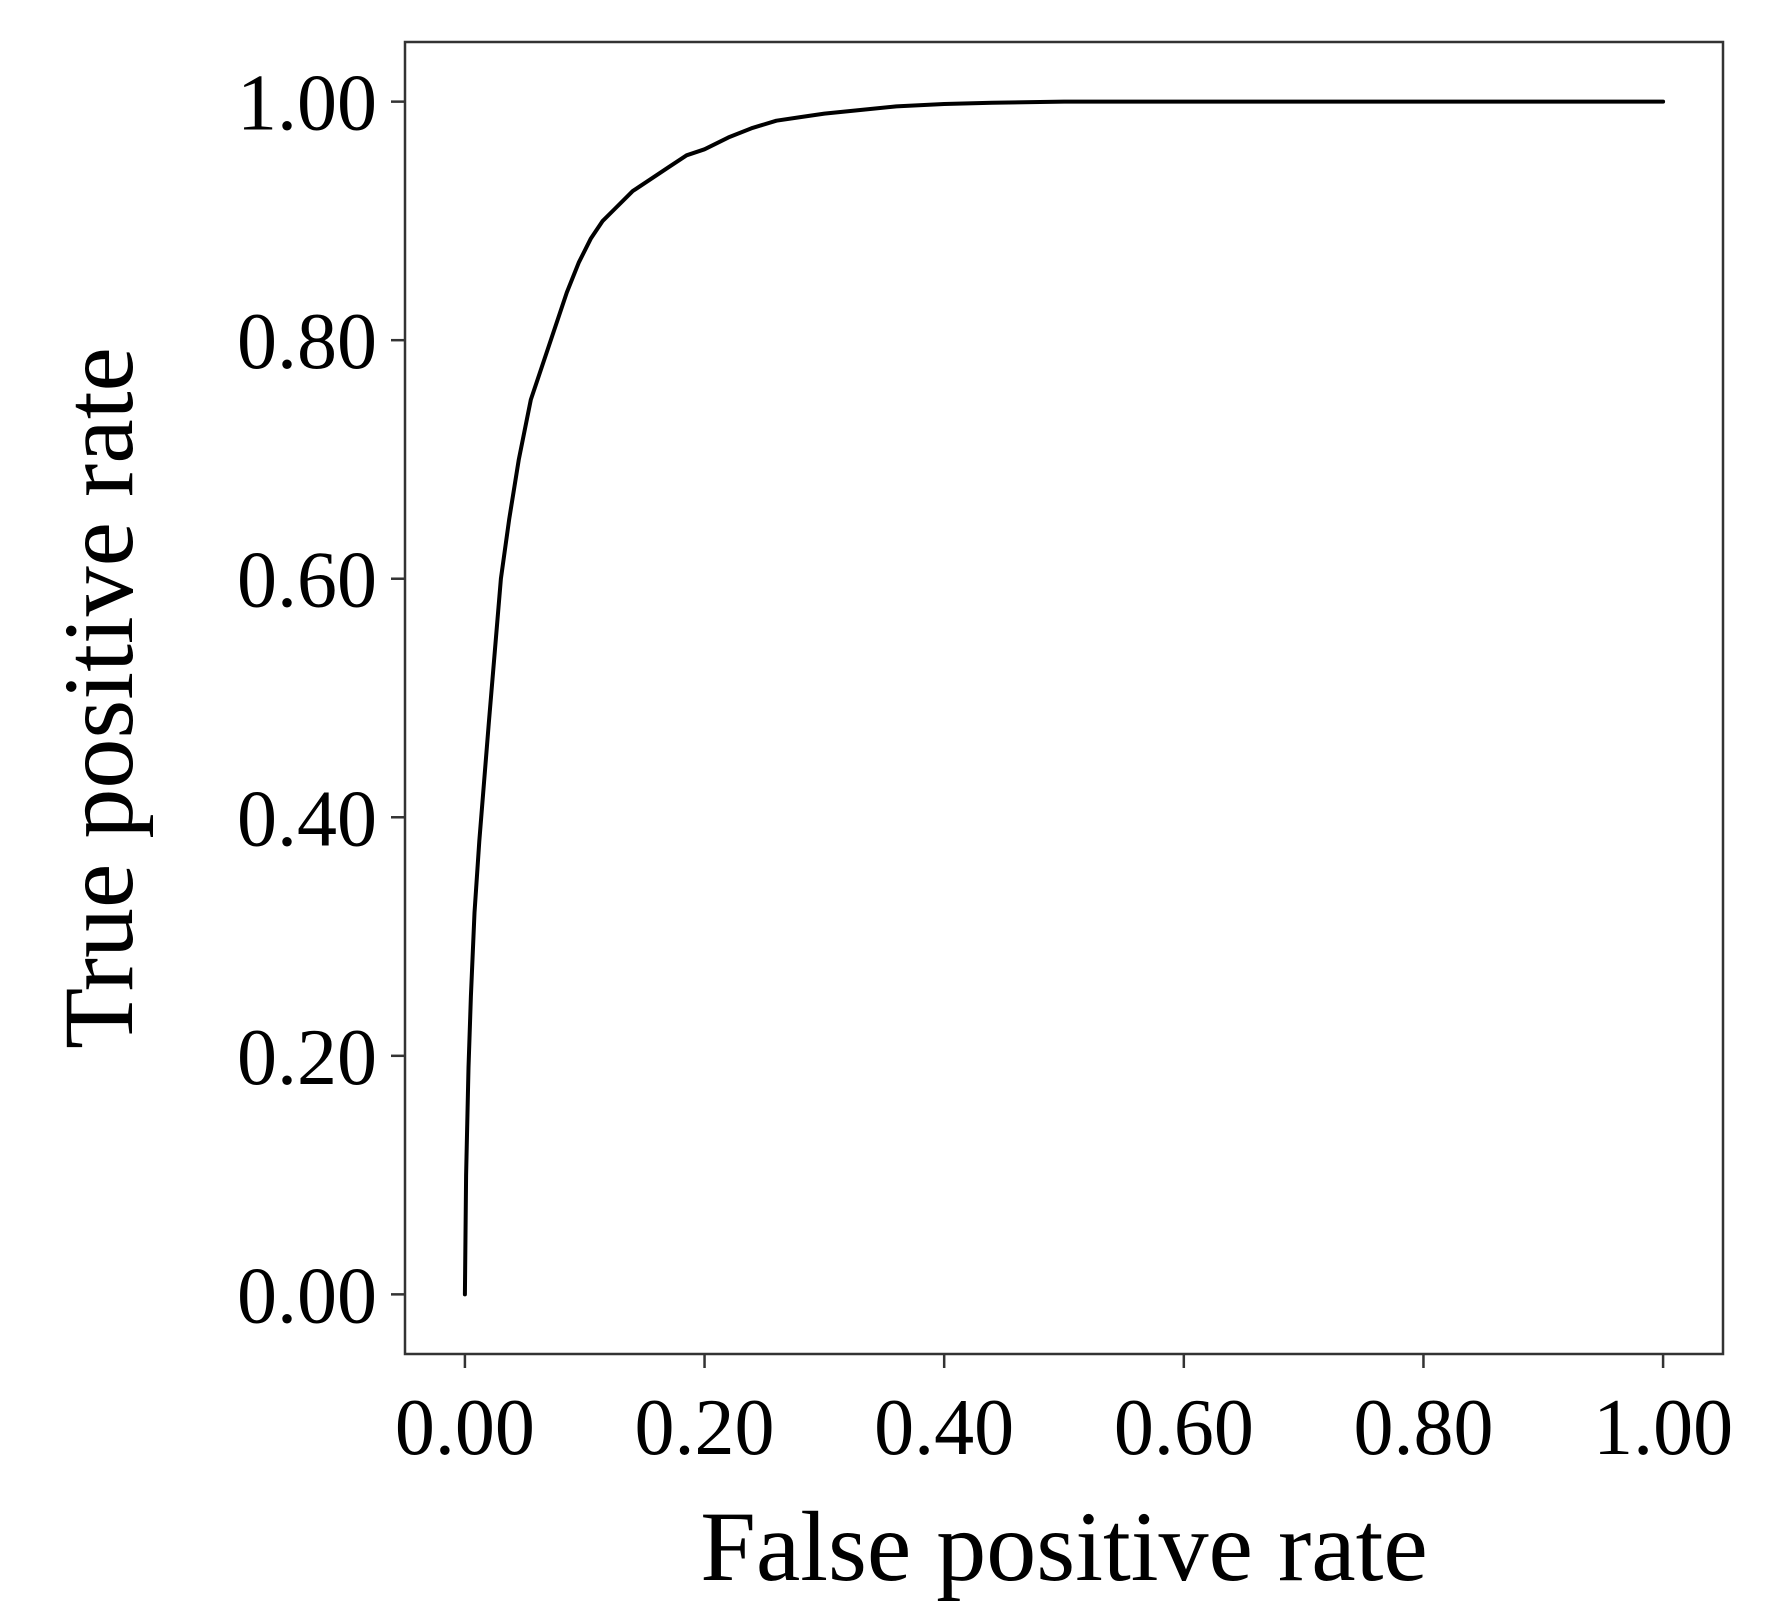 This screenshot has height=1617, width=1779. Describe the element at coordinates (1064, 1546) in the screenshot. I see `x-axis-label: False positive rate` at that location.